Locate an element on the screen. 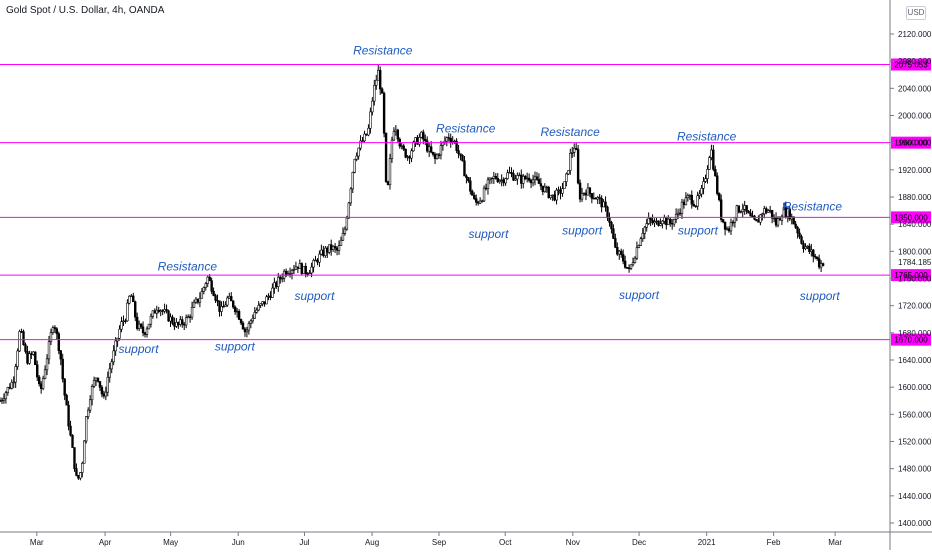 This screenshot has width=932, height=555. level-price-tag is located at coordinates (911, 339).